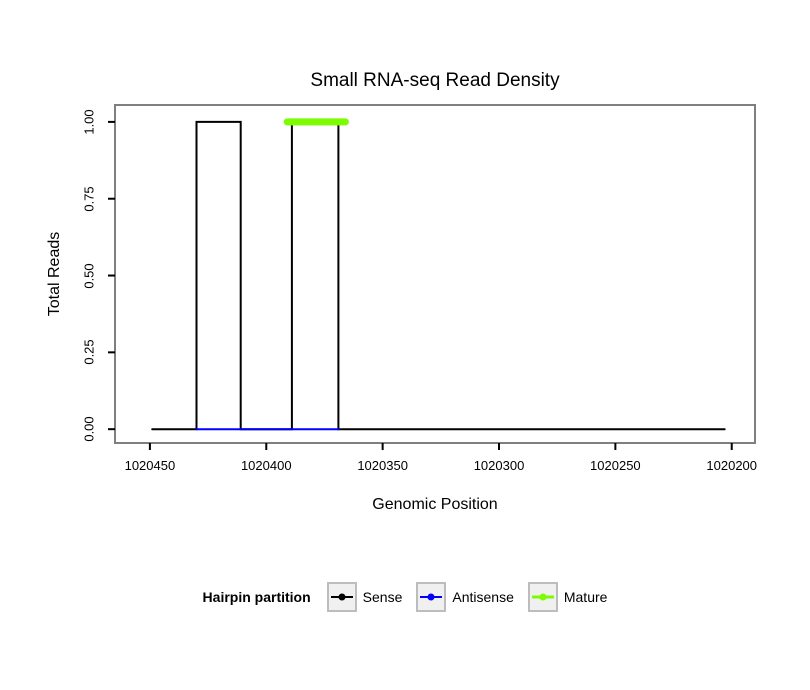 The width and height of the screenshot is (810, 690). I want to click on x-tick-label: 1020450, so click(150, 465).